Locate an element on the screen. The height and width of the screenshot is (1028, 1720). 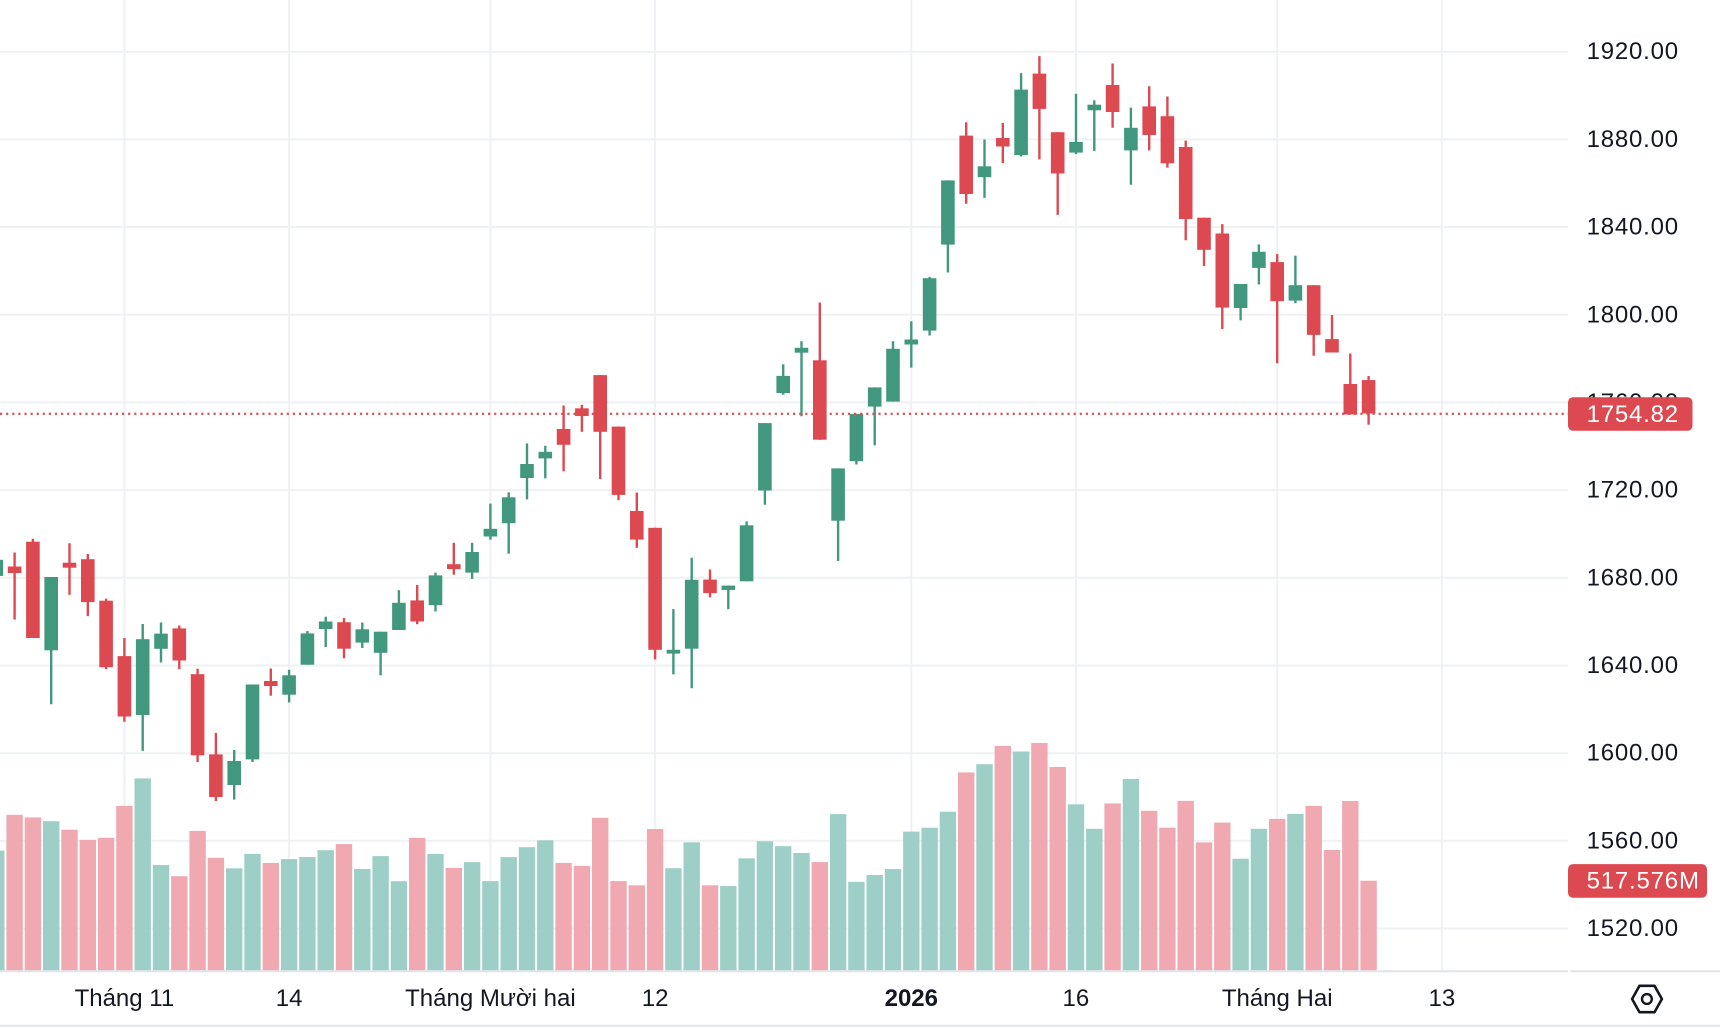
svg-text: Tháng Mười hai is located at coordinates (490, 998).